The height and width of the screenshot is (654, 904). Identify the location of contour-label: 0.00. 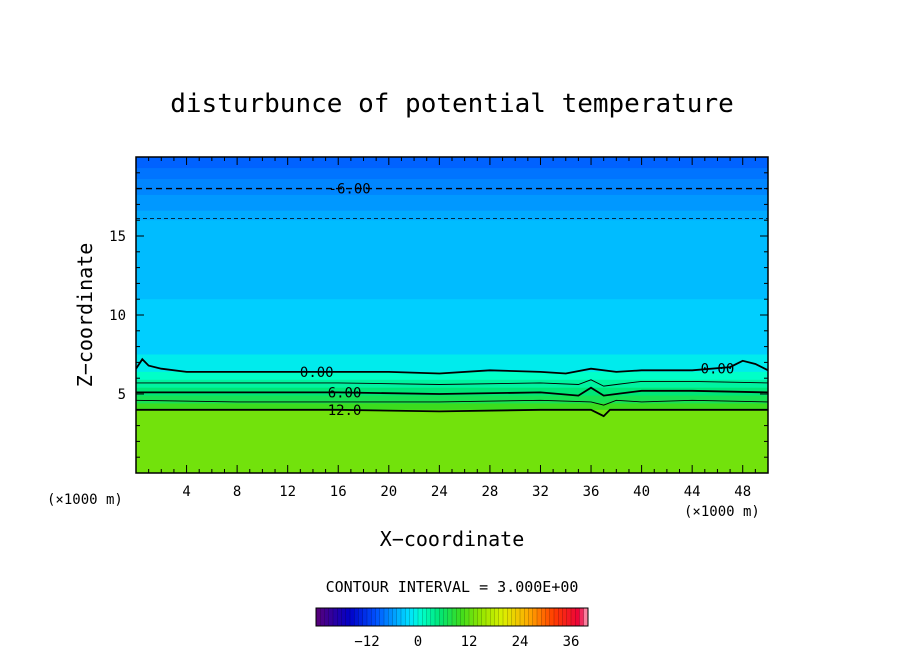
(718, 370).